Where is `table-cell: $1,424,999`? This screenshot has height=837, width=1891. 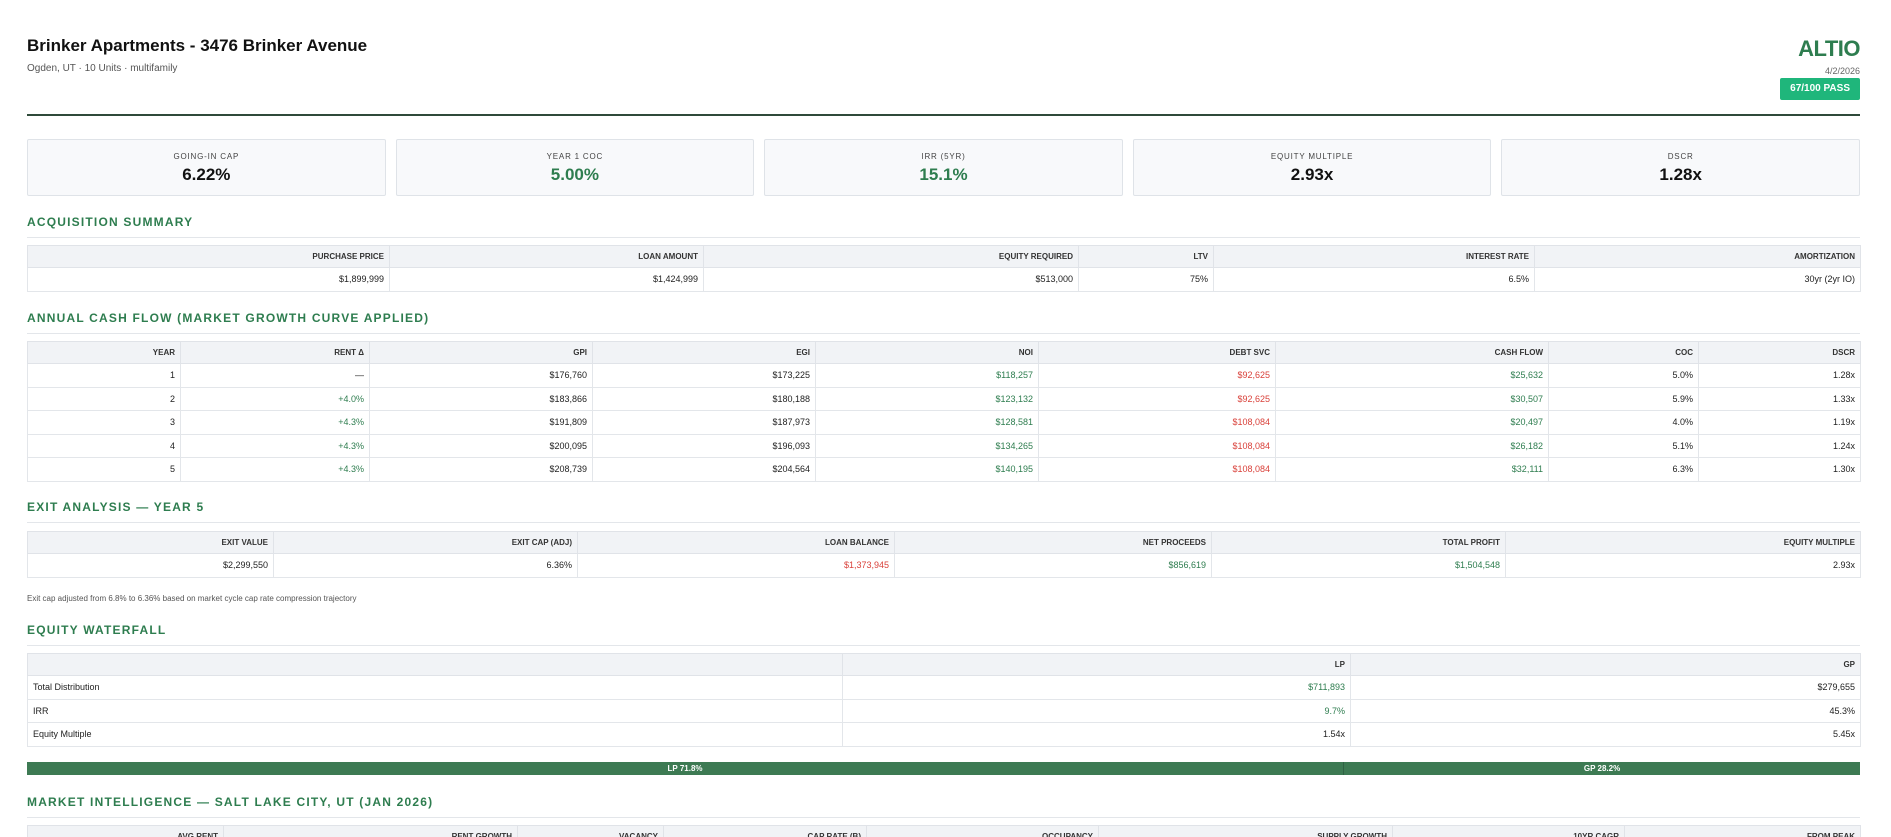
table-cell: $1,424,999 is located at coordinates (546, 279).